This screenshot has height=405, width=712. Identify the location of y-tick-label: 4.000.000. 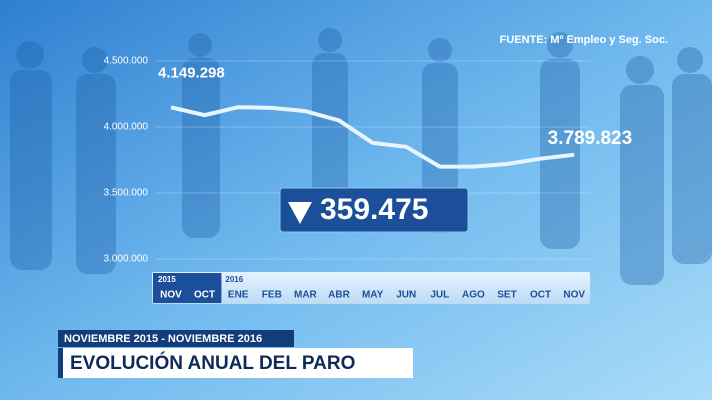
(126, 127).